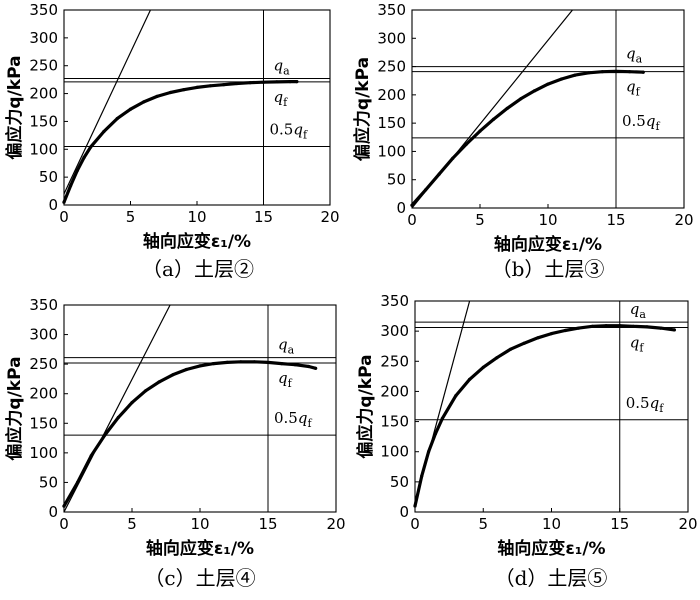 The image size is (700, 600). I want to click on y-tick-label: 300, so click(391, 38).